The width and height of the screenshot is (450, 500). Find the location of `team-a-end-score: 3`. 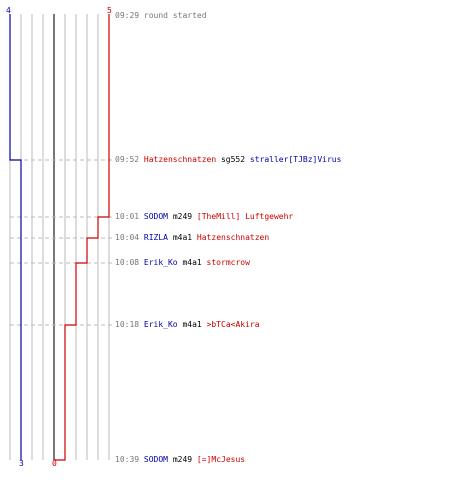

team-a-end-score: 3 is located at coordinates (21, 463).